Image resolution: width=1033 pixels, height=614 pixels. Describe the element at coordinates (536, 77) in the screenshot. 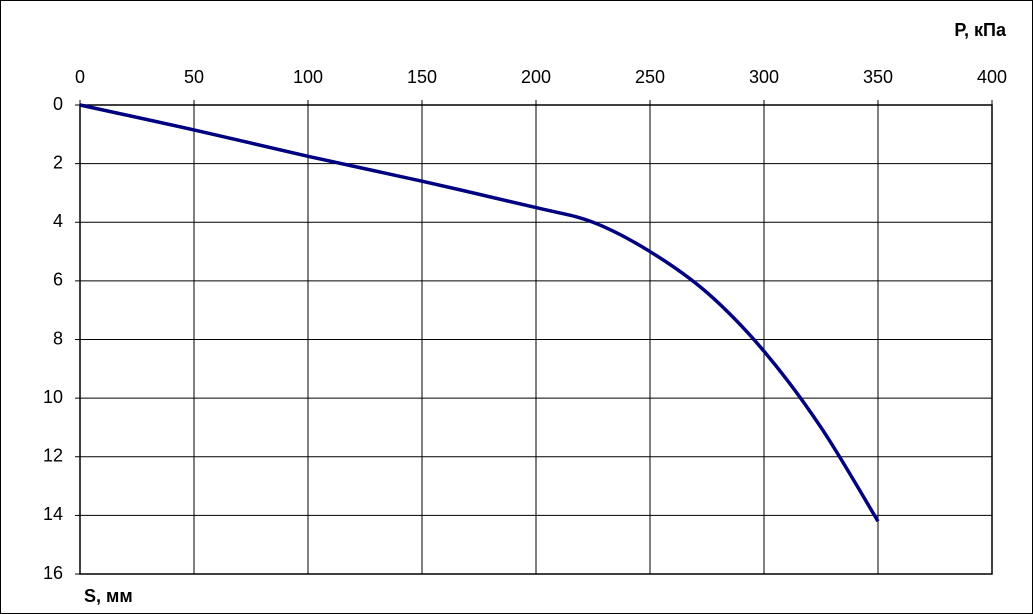

I see `x-tick-label: 200` at that location.